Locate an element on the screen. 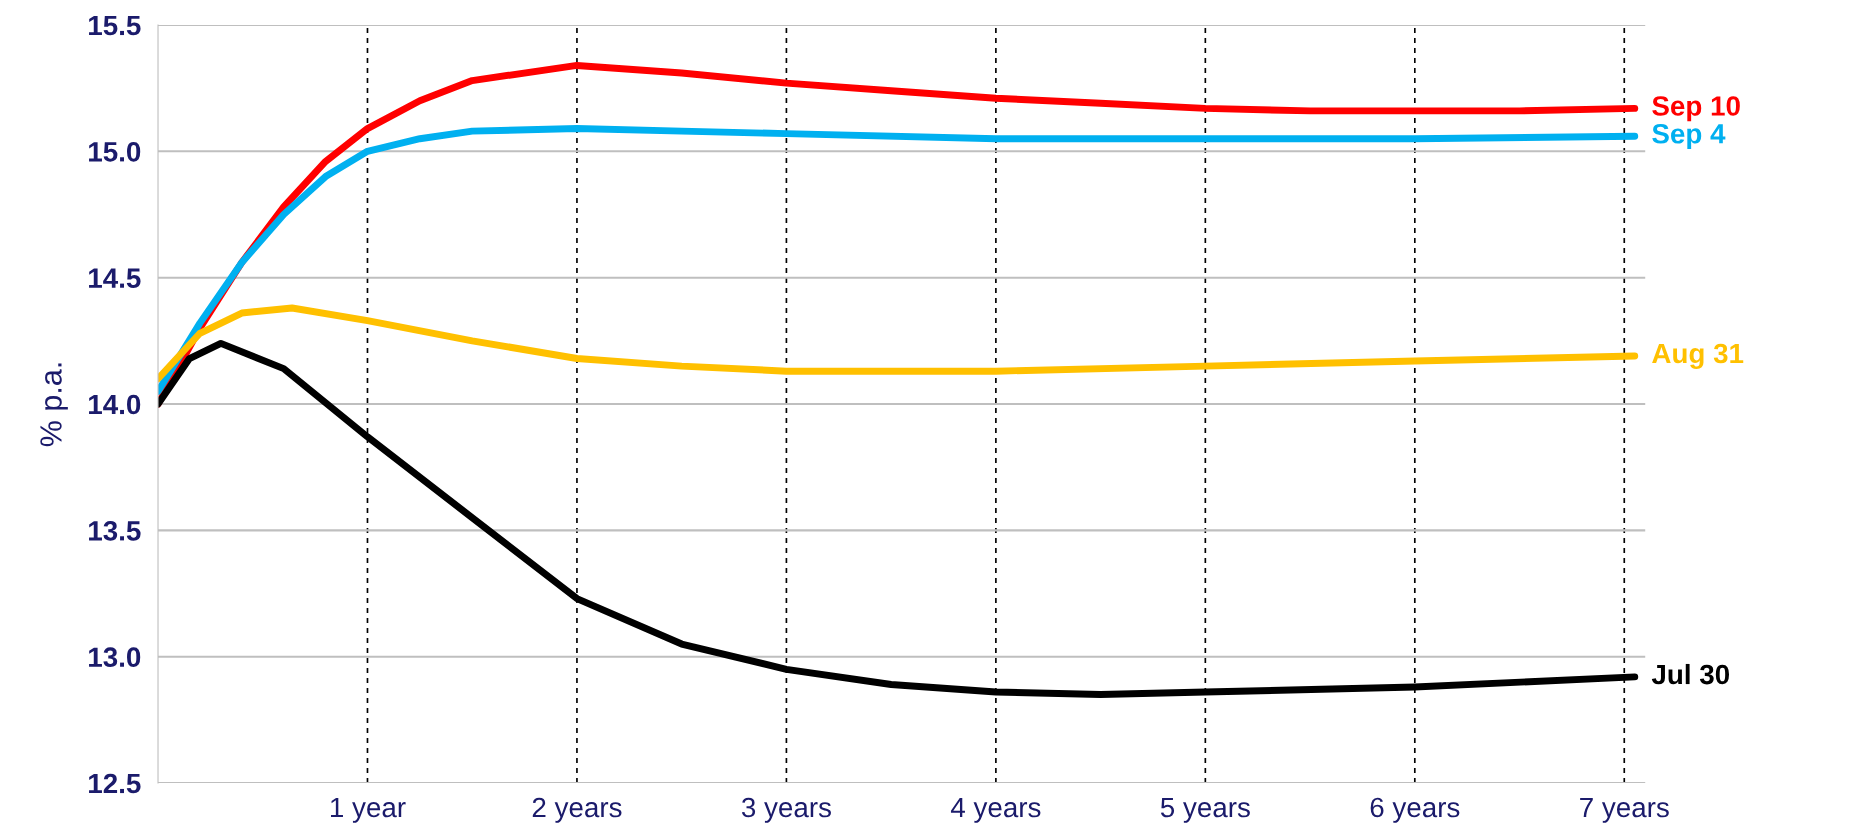  y-tick-label: 15.5 is located at coordinates (115, 25).